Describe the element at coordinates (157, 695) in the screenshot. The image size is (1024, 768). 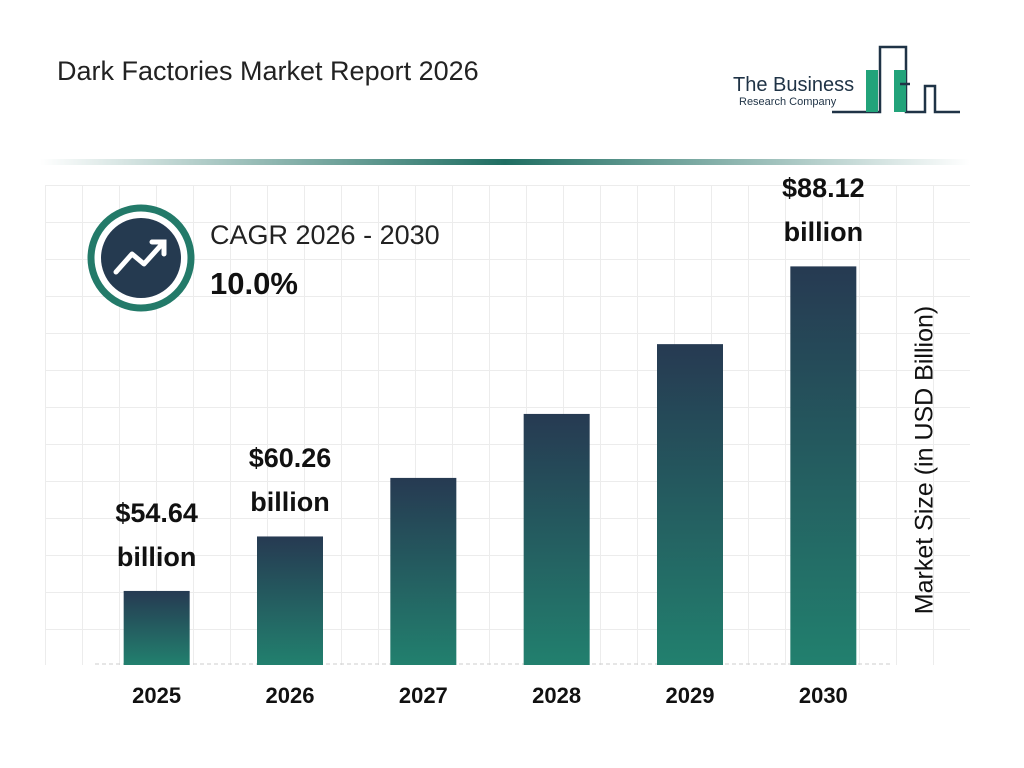
I see `x-tick-label: 2025` at that location.